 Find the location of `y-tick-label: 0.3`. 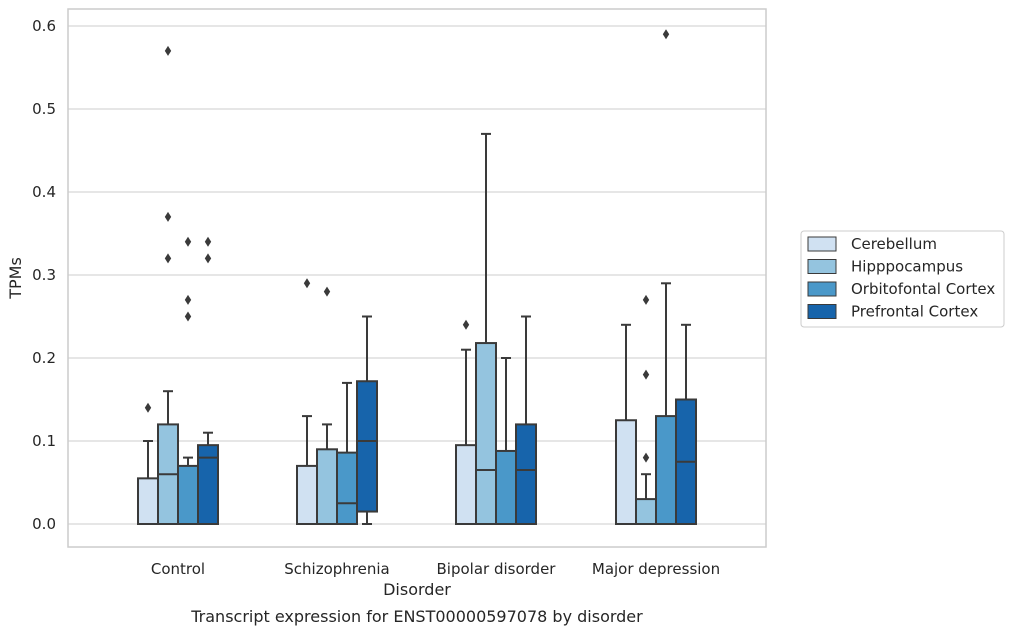

y-tick-label: 0.3 is located at coordinates (44, 275).